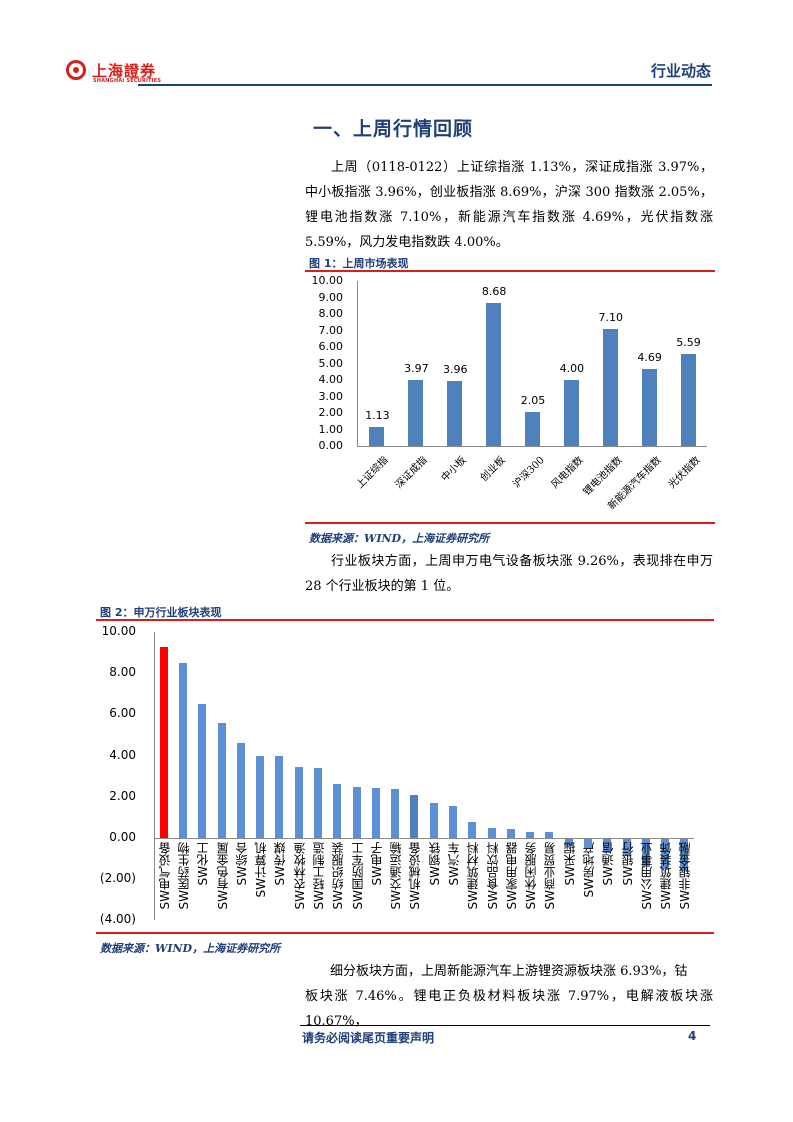  I want to click on figure1-source: 数据来源：WIND，上海证券研究所, so click(399, 538).